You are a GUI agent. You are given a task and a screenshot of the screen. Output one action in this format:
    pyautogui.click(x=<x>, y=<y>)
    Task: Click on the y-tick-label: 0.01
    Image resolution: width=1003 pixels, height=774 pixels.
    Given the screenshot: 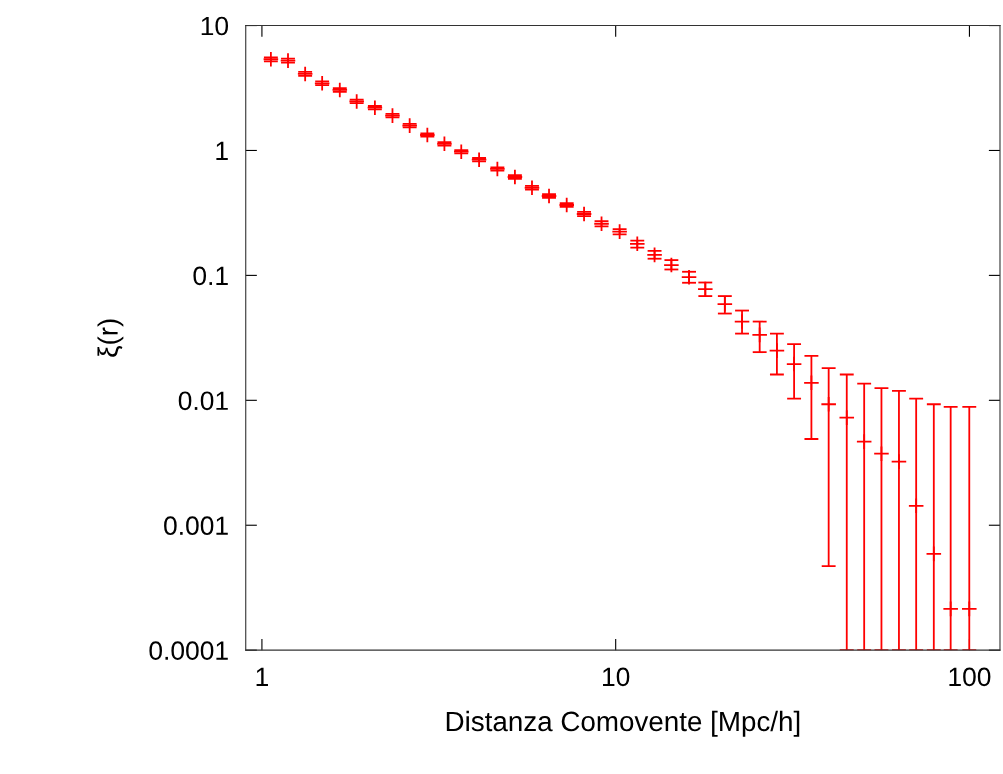 What is the action you would take?
    pyautogui.click(x=203, y=401)
    